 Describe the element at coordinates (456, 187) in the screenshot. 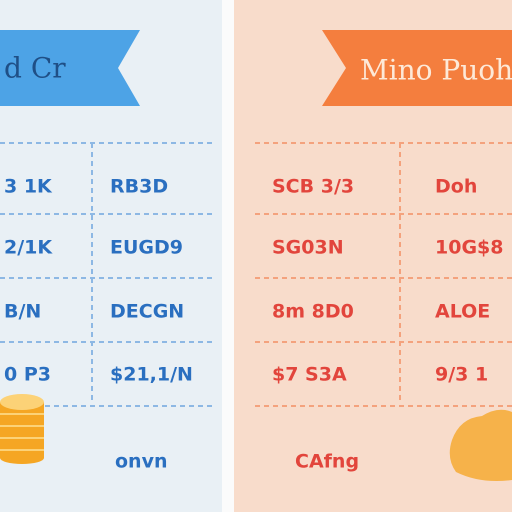

I see `cell: Doh` at that location.